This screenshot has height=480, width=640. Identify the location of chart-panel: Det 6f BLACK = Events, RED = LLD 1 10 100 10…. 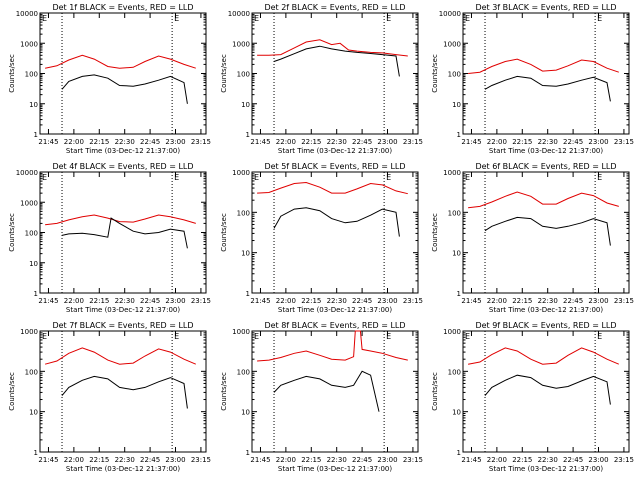
(532, 238).